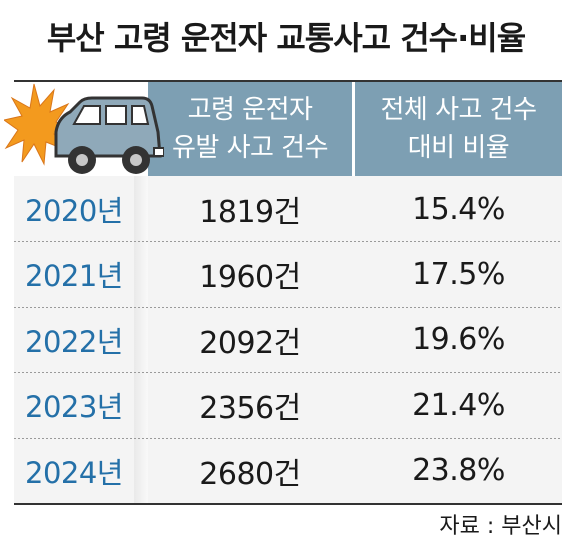 This screenshot has height=550, width=572. Describe the element at coordinates (458, 274) in the screenshot. I see `rate-cell: 17.5%` at that location.